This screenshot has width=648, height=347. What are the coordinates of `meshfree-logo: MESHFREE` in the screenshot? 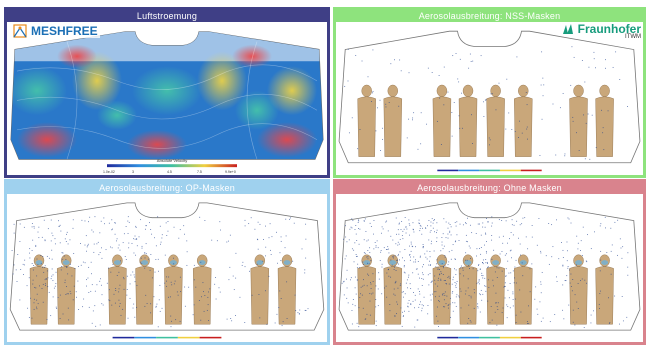 It's located at (56, 31).